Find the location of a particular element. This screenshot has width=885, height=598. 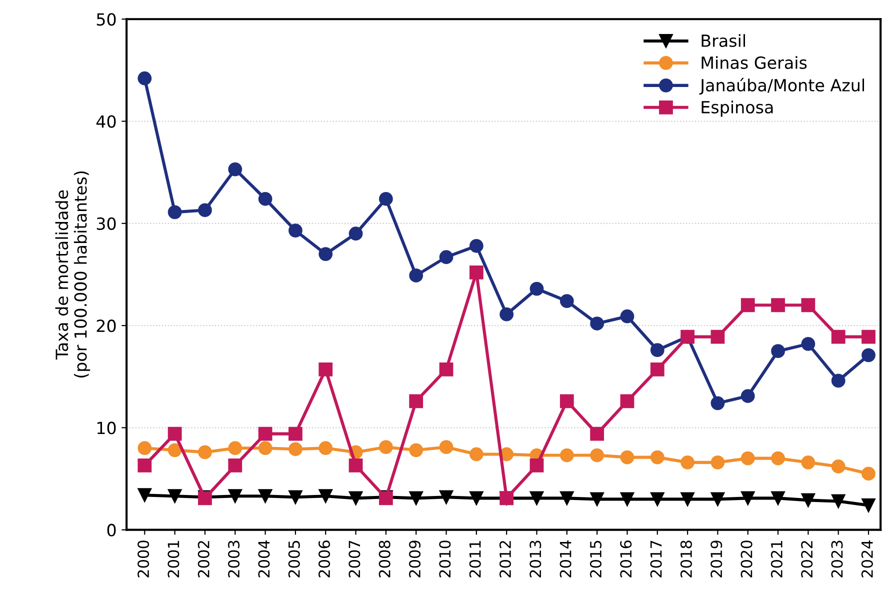

x-tick-label: 2009 is located at coordinates (414, 559).